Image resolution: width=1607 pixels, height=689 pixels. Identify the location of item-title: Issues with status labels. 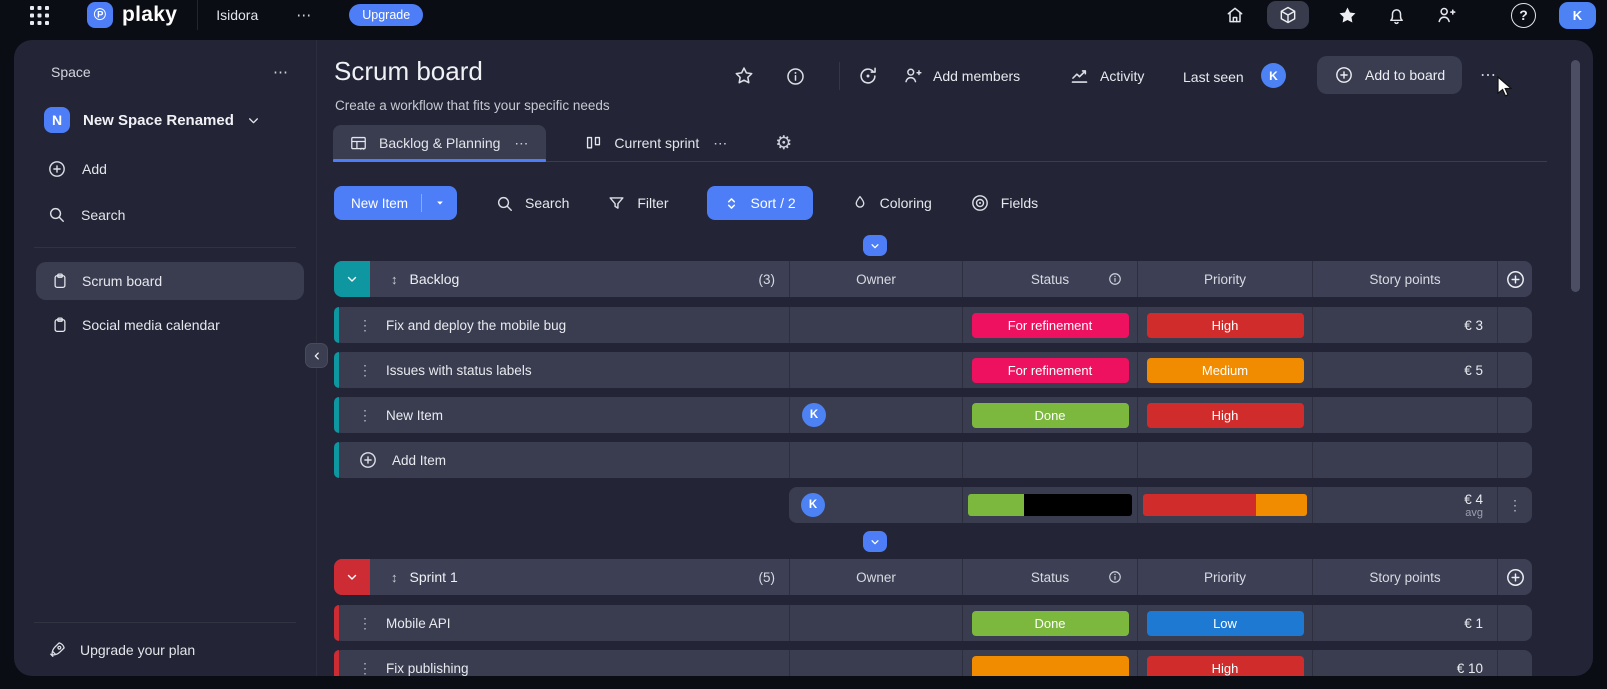
(459, 370).